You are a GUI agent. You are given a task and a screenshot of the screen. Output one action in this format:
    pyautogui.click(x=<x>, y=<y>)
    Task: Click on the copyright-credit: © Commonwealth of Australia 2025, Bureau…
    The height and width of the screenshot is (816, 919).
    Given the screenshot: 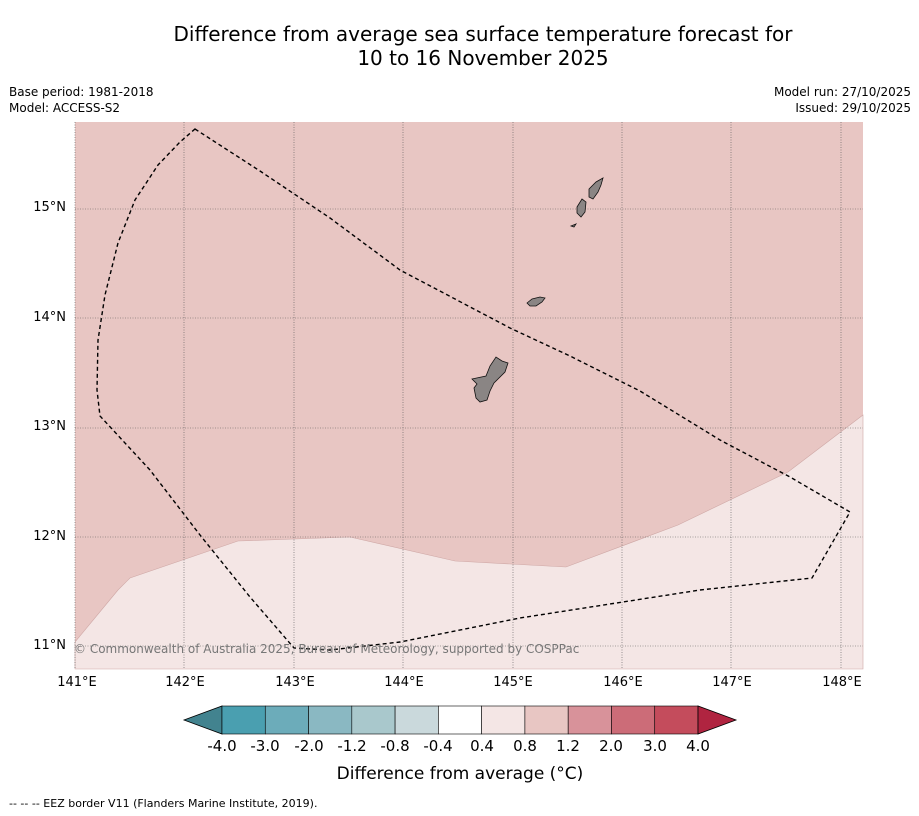 What is the action you would take?
    pyautogui.click(x=327, y=649)
    